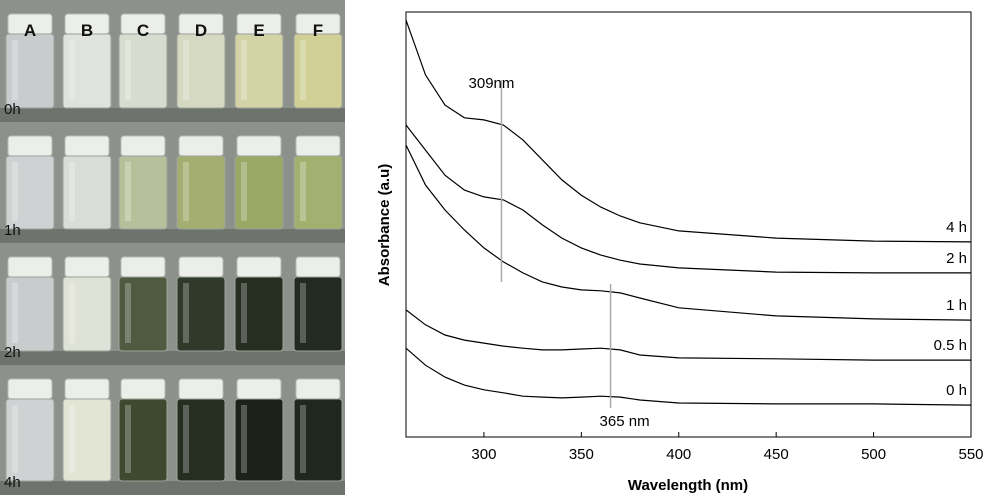 The image size is (988, 500). What do you see at coordinates (688, 485) in the screenshot?
I see `x-axis-title: Wavelength (nm)` at bounding box center [688, 485].